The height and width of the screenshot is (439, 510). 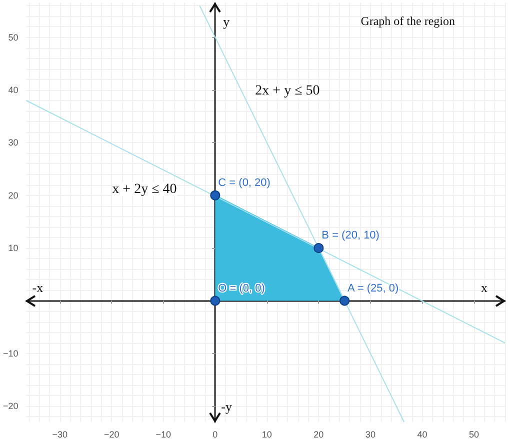 I want to click on annotation: O = (0, 0), so click(x=241, y=288).